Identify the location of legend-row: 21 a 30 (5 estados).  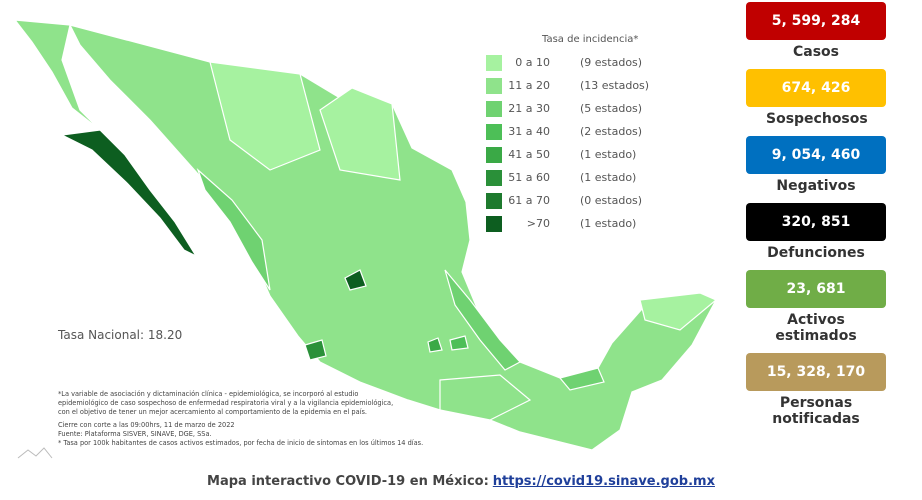
(567, 108).